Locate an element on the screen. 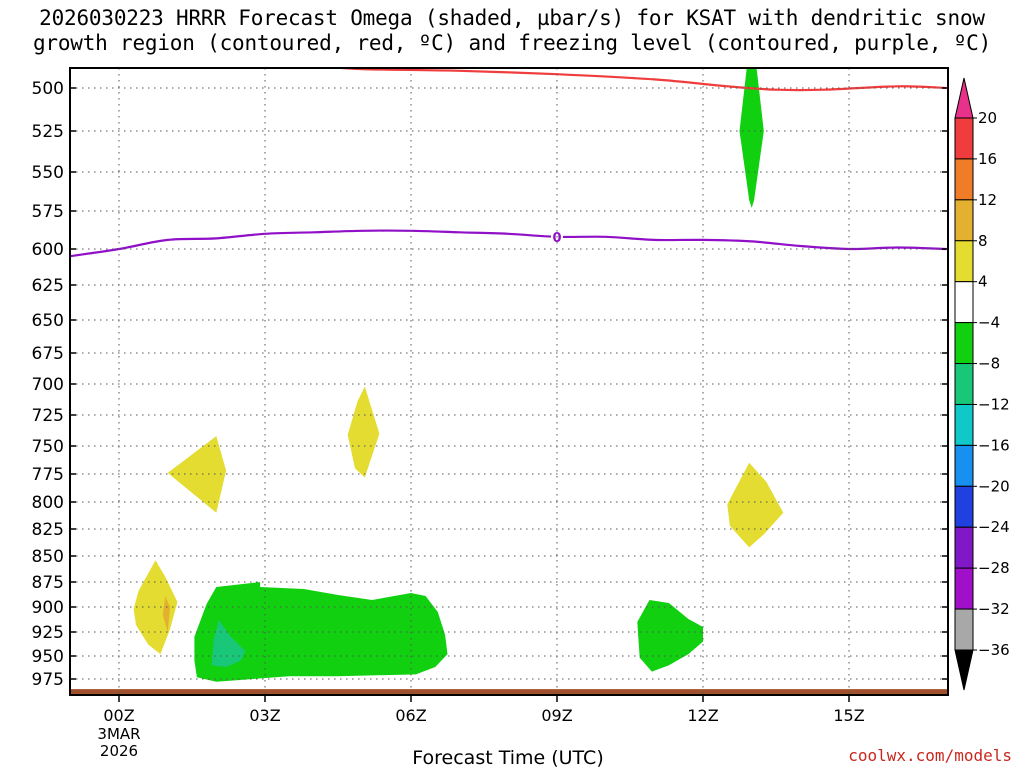 The width and height of the screenshot is (1024, 768). colorbar-label: 8 is located at coordinates (983, 241).